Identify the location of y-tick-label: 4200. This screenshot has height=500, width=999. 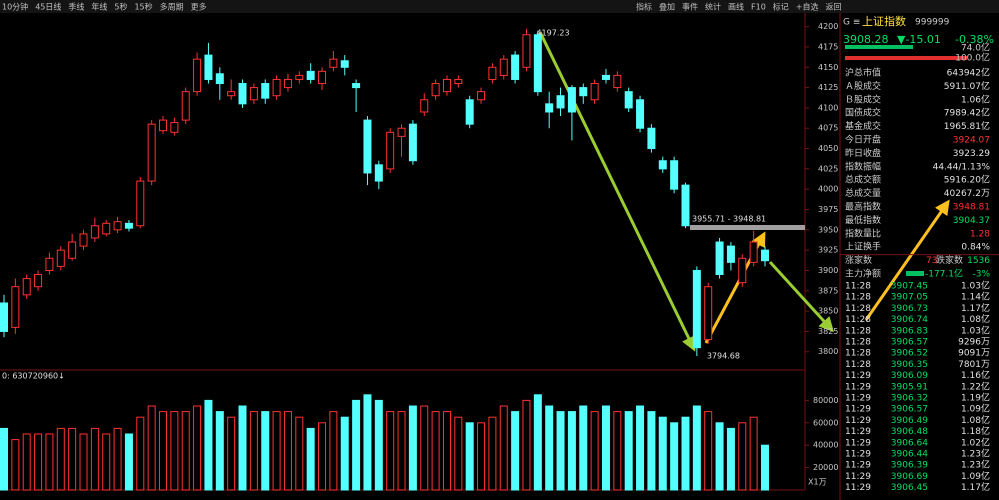
(828, 26).